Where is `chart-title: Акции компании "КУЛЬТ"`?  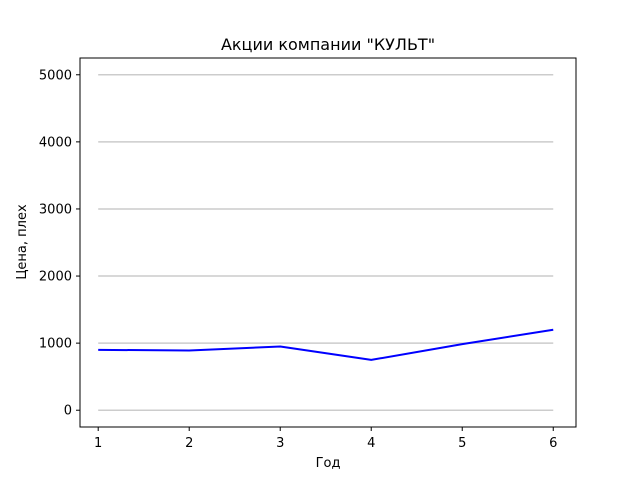
chart-title: Акции компании "КУЛЬТ" is located at coordinates (328, 44).